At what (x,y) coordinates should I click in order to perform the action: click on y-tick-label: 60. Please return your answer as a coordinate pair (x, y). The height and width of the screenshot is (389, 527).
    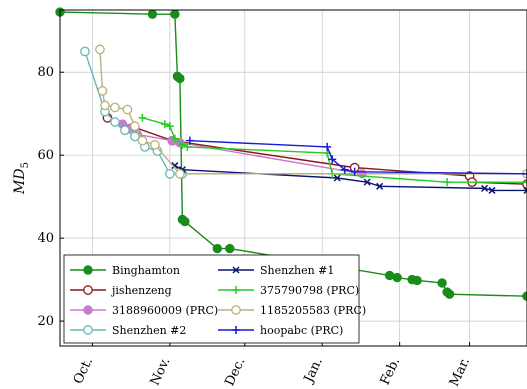
    Looking at the image, I should click on (45, 155).